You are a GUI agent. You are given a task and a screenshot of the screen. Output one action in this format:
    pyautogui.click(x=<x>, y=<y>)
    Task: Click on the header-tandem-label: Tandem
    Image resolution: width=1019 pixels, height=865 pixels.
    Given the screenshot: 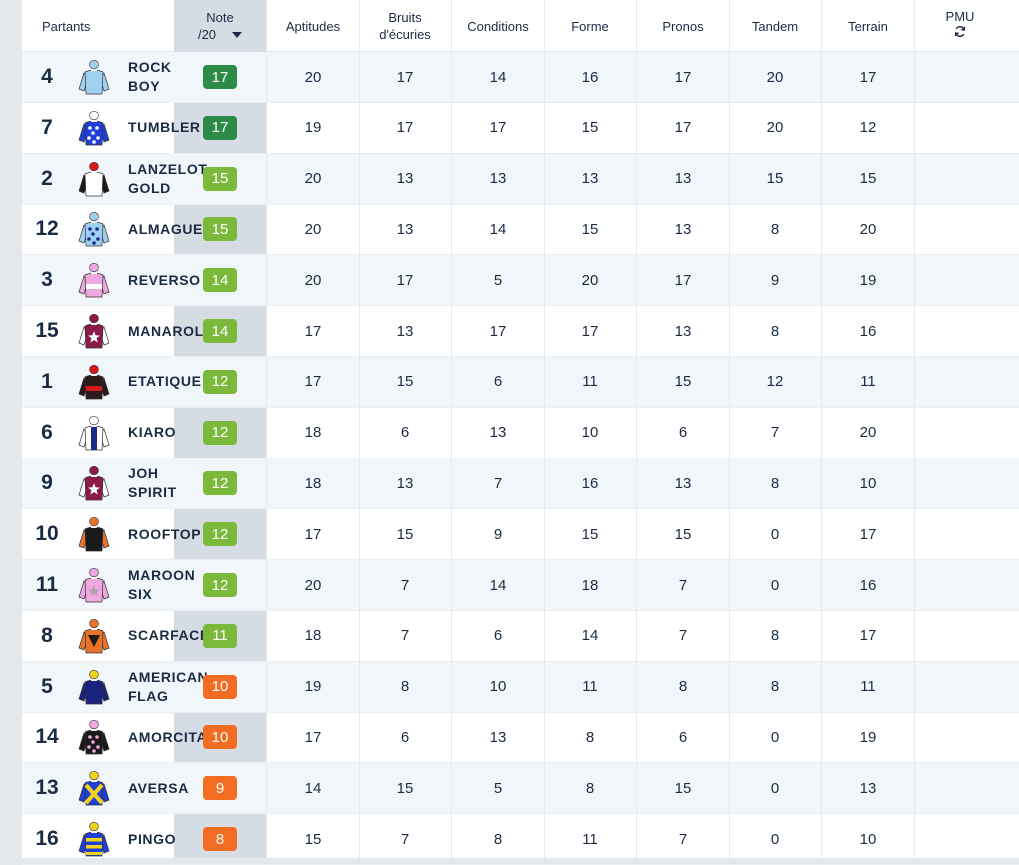 What is the action you would take?
    pyautogui.click(x=775, y=26)
    